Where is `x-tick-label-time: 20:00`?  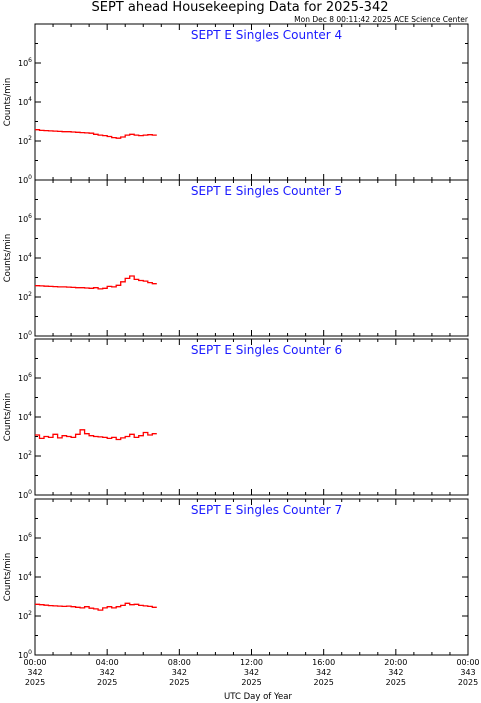
x-tick-label-time: 20:00 is located at coordinates (395, 662).